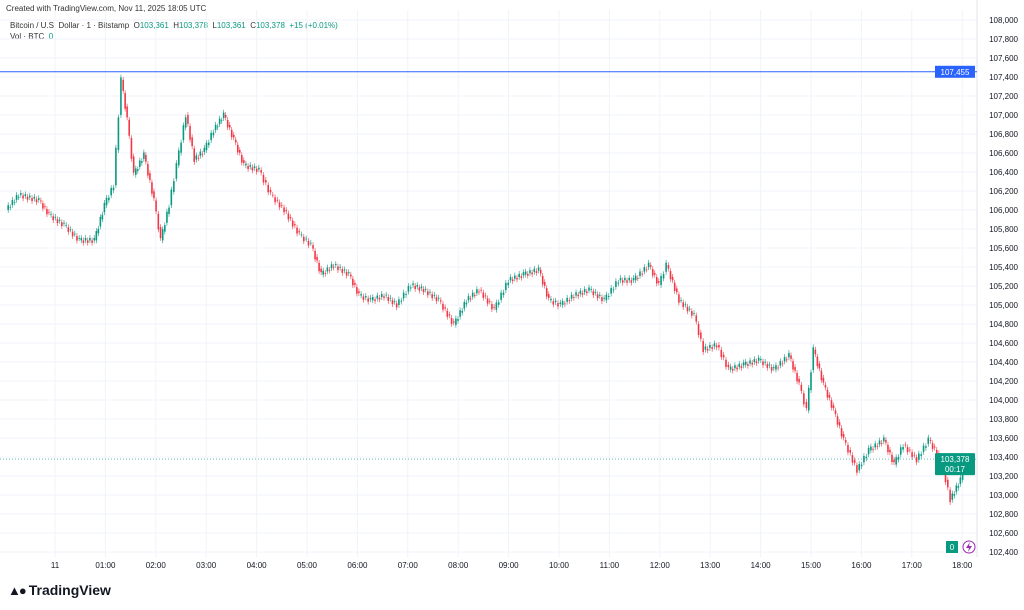  What do you see at coordinates (270, 25) in the screenshot?
I see `close-value: 103,378` at bounding box center [270, 25].